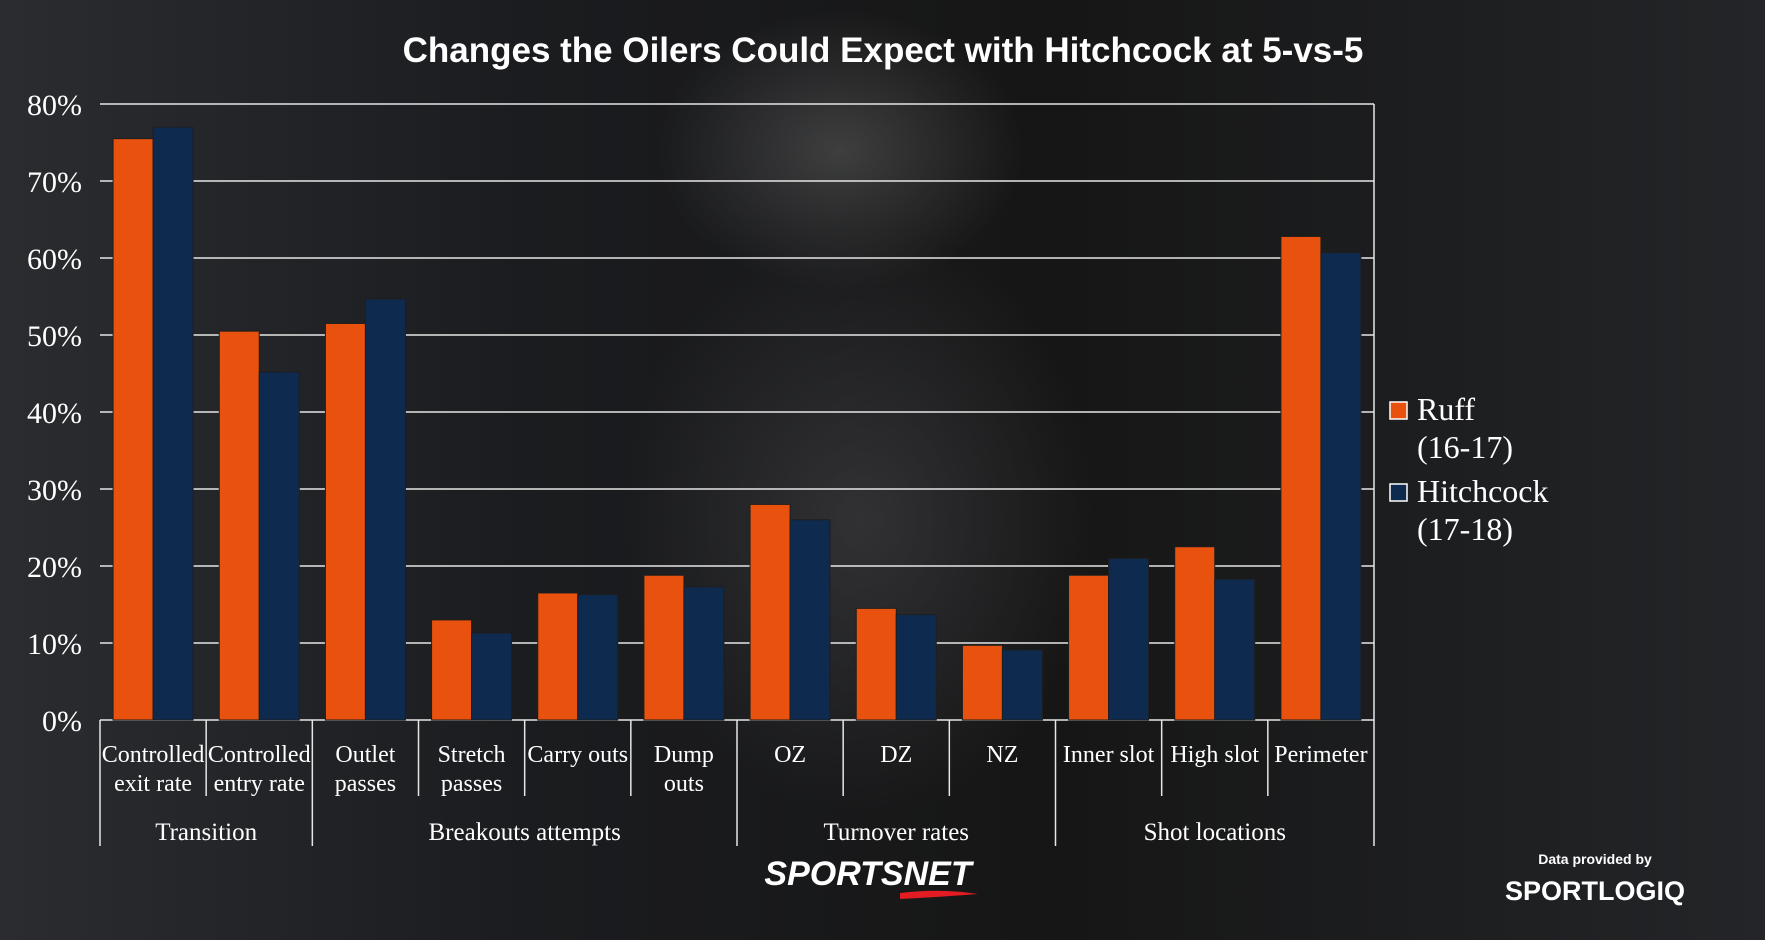  Describe the element at coordinates (1469, 469) in the screenshot. I see `legend: Ruff(16-17) Hitchcock(17-18)` at that location.